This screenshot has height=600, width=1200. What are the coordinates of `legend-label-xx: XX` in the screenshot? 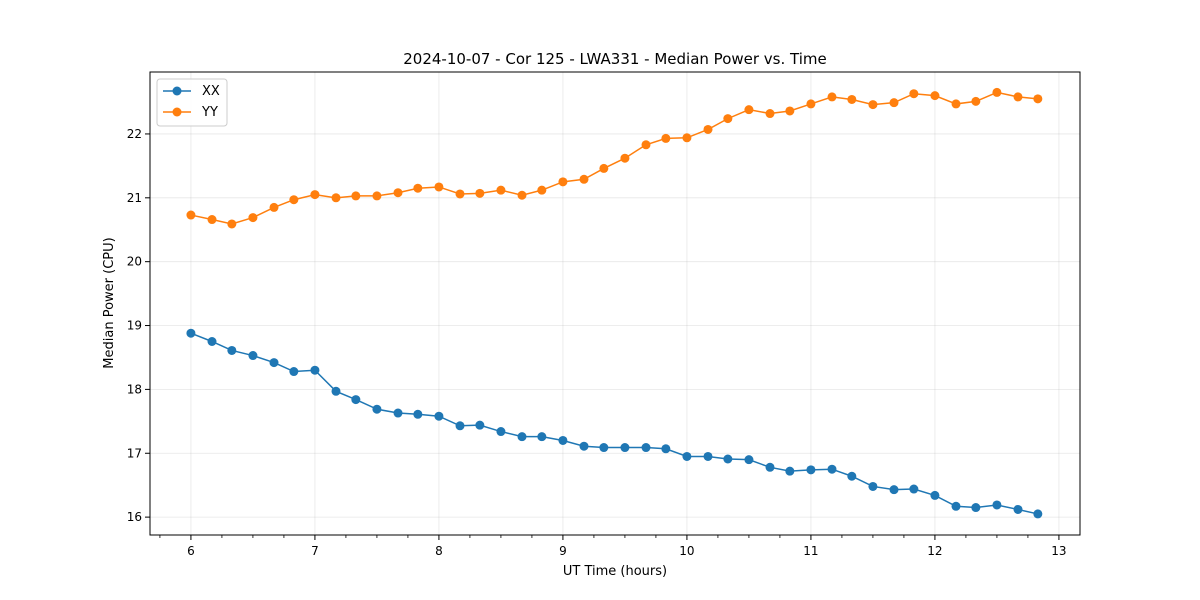 It's located at (211, 91).